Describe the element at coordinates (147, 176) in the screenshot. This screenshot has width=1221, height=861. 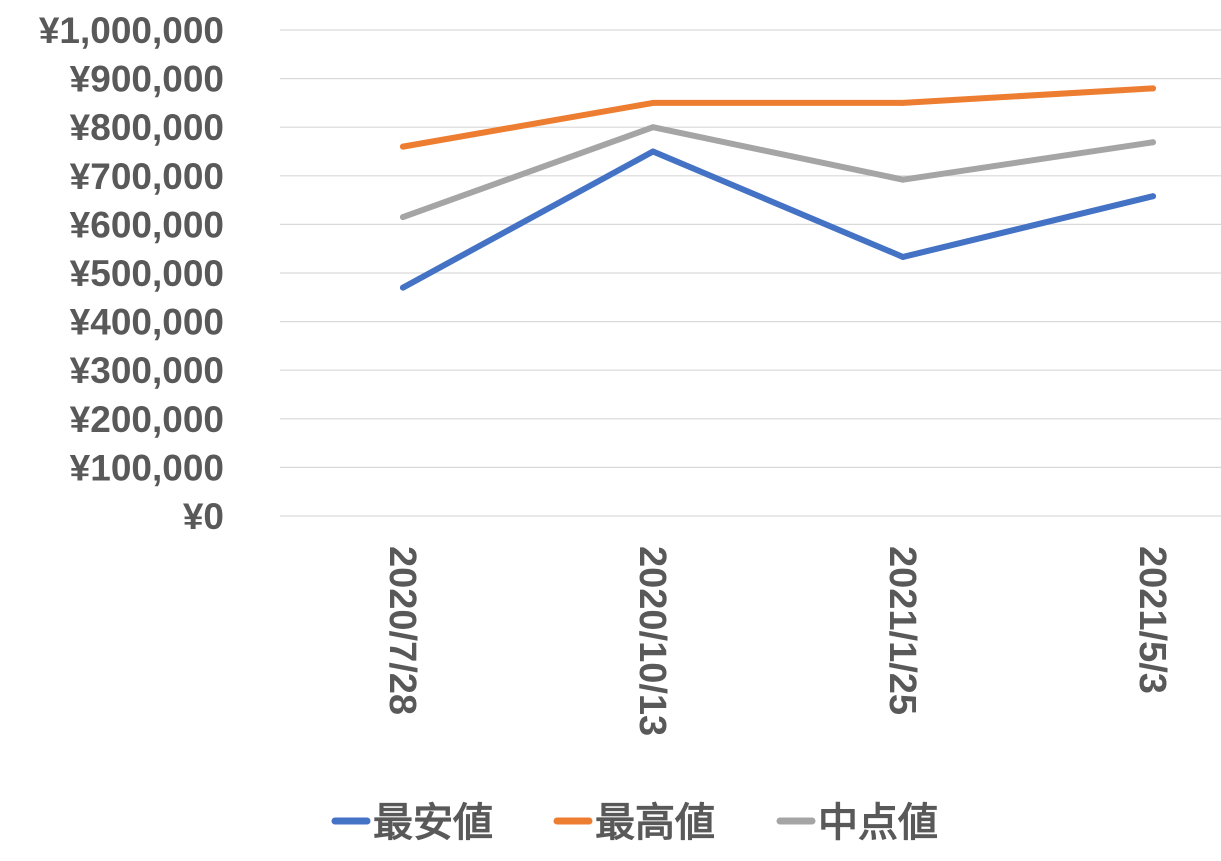
I see `y-tick-label: ¥700,000` at that location.